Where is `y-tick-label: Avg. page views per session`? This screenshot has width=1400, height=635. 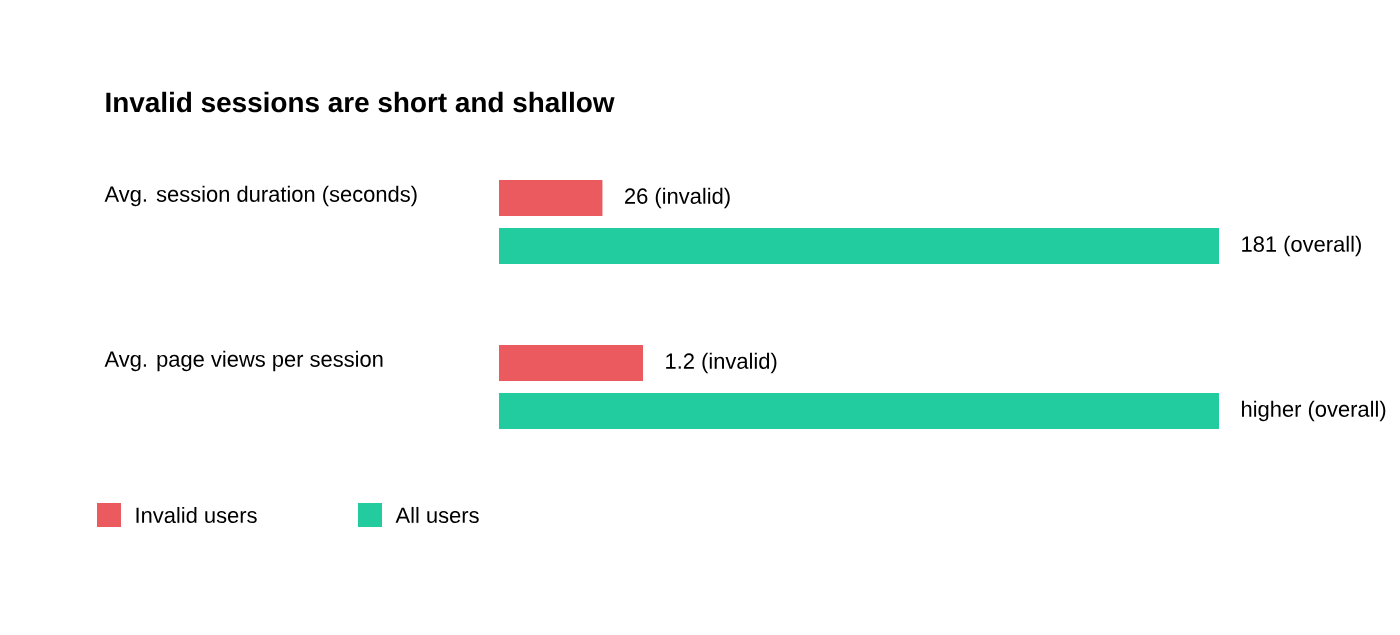 y-tick-label: Avg. page views per session is located at coordinates (243, 361).